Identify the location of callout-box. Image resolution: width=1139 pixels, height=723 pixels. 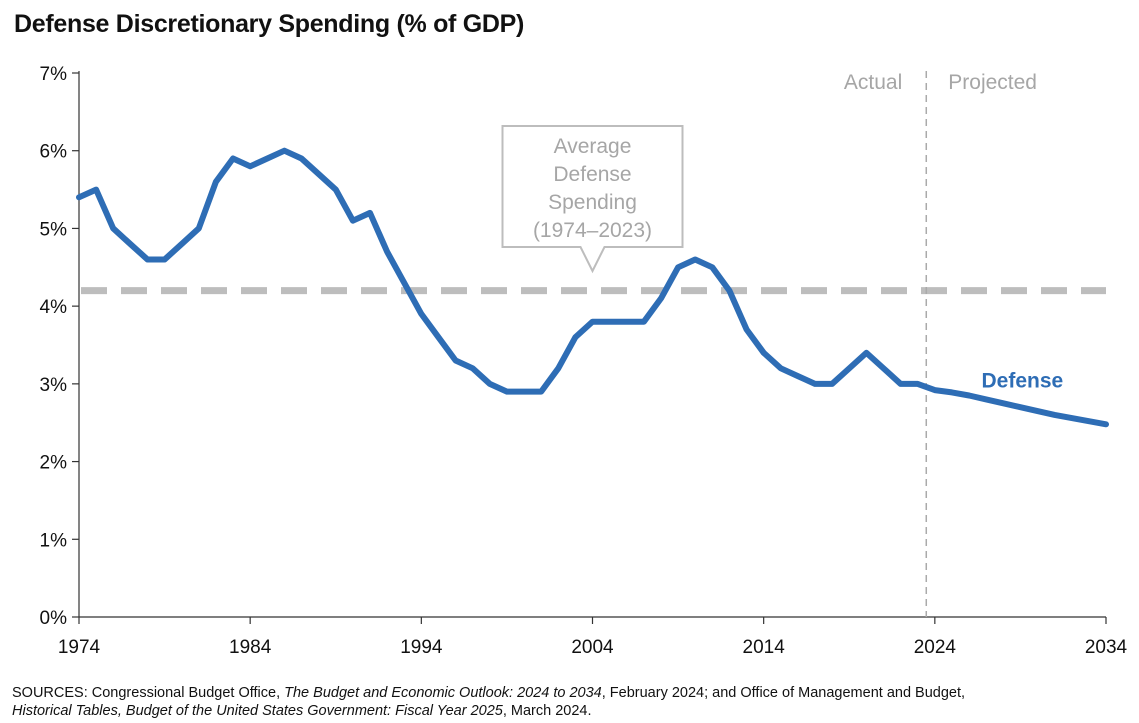
(592, 199).